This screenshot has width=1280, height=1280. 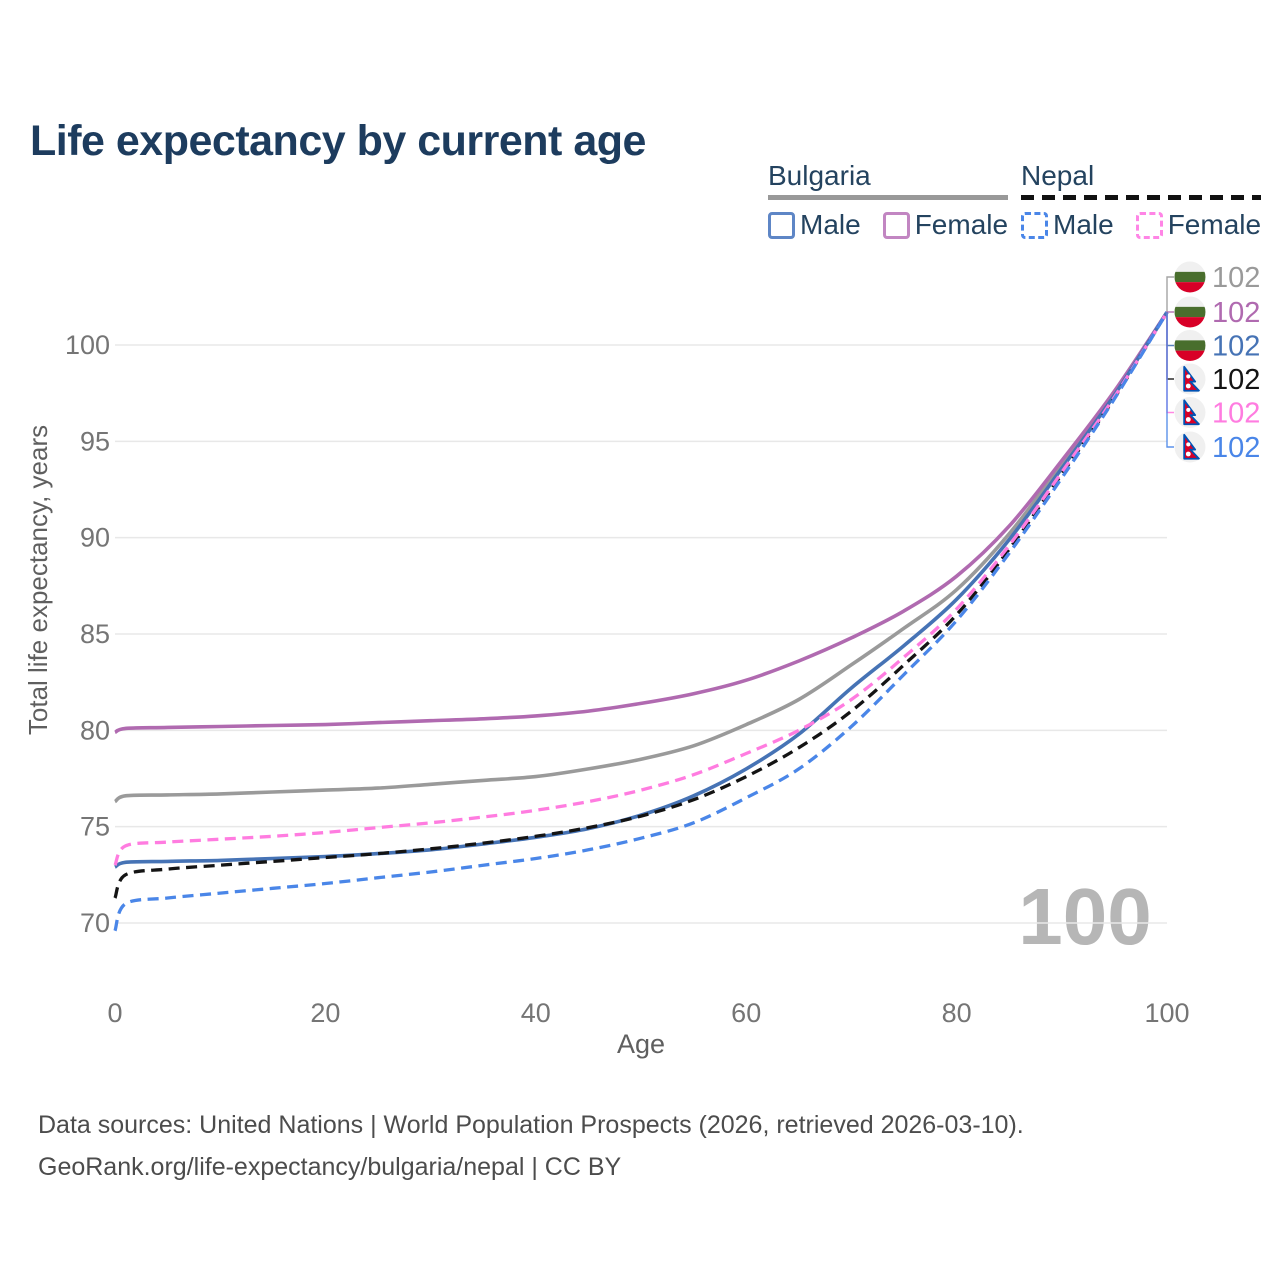 What do you see at coordinates (1170, 329) in the screenshot?
I see `connector-bulgaria-male` at bounding box center [1170, 329].